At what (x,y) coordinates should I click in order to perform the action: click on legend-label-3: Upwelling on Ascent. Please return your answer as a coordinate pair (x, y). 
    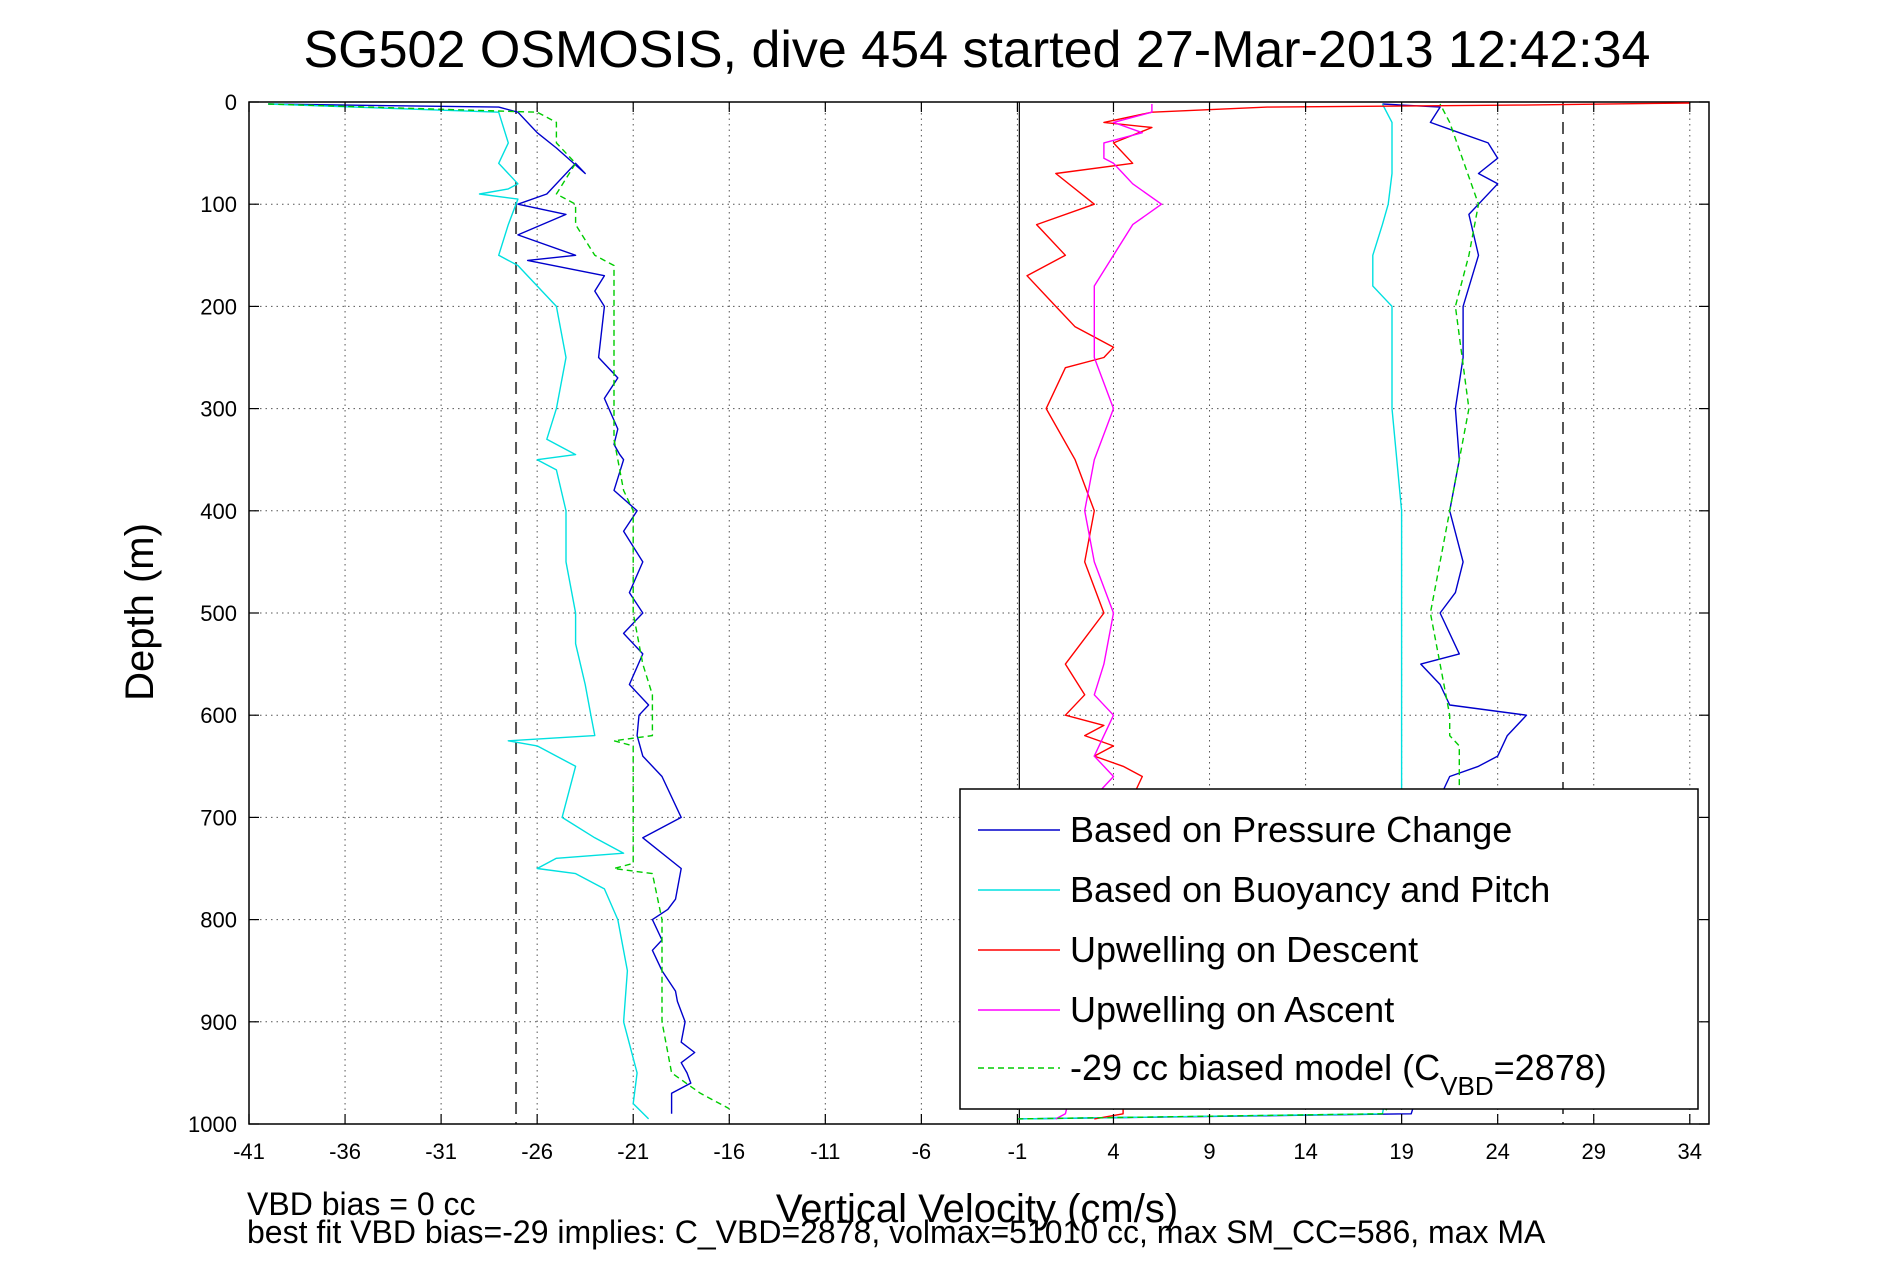
    Looking at the image, I should click on (1232, 1009).